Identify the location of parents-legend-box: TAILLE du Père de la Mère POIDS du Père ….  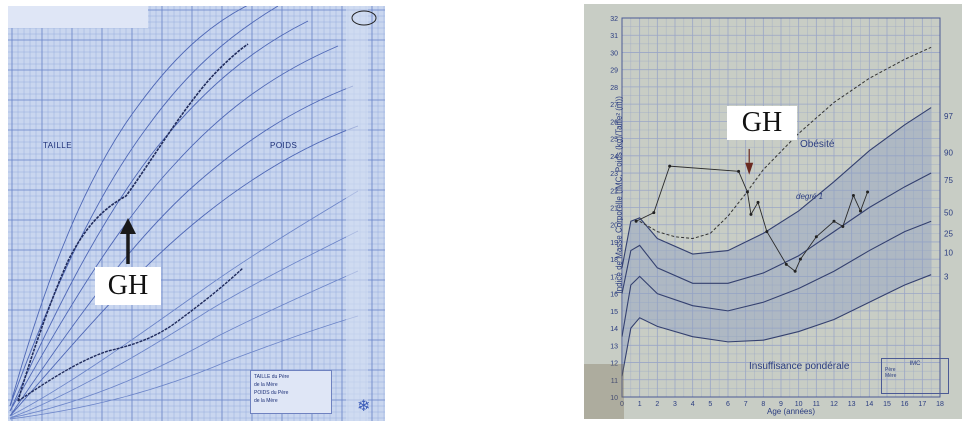
(291, 392).